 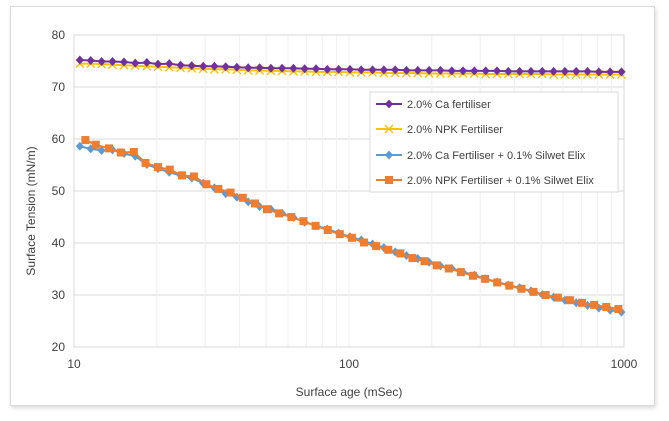 I want to click on legend-label: 2.0% Ca fertiliser, so click(x=449, y=105).